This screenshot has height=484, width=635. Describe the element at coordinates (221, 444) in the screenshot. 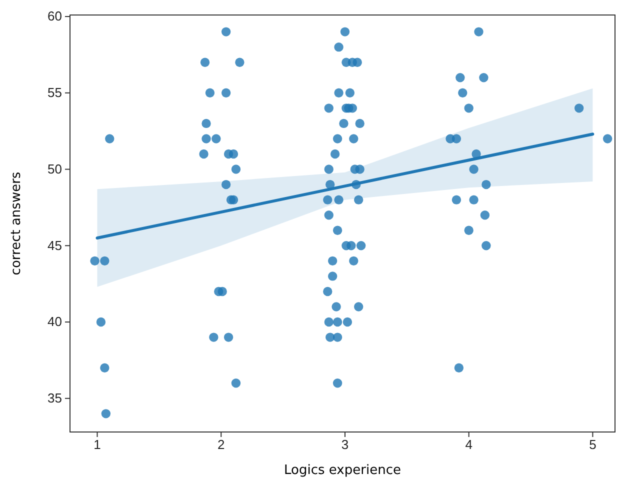

I see `x-tick-label: 2` at that location.